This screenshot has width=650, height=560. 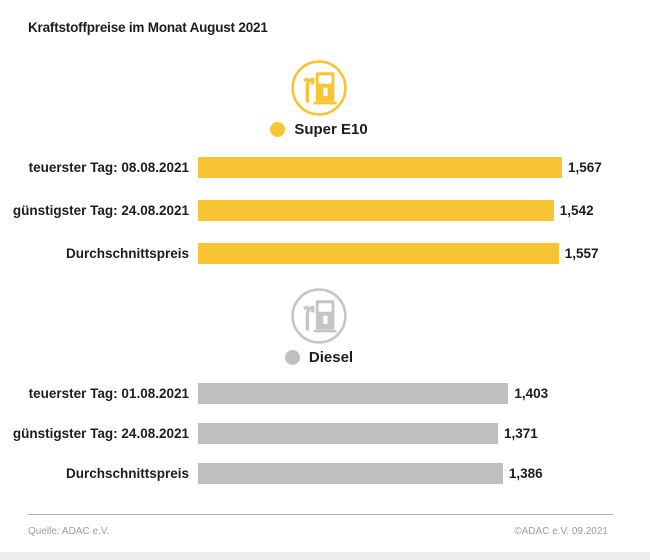 I want to click on legend-diesel: Diesel, so click(x=322, y=357).